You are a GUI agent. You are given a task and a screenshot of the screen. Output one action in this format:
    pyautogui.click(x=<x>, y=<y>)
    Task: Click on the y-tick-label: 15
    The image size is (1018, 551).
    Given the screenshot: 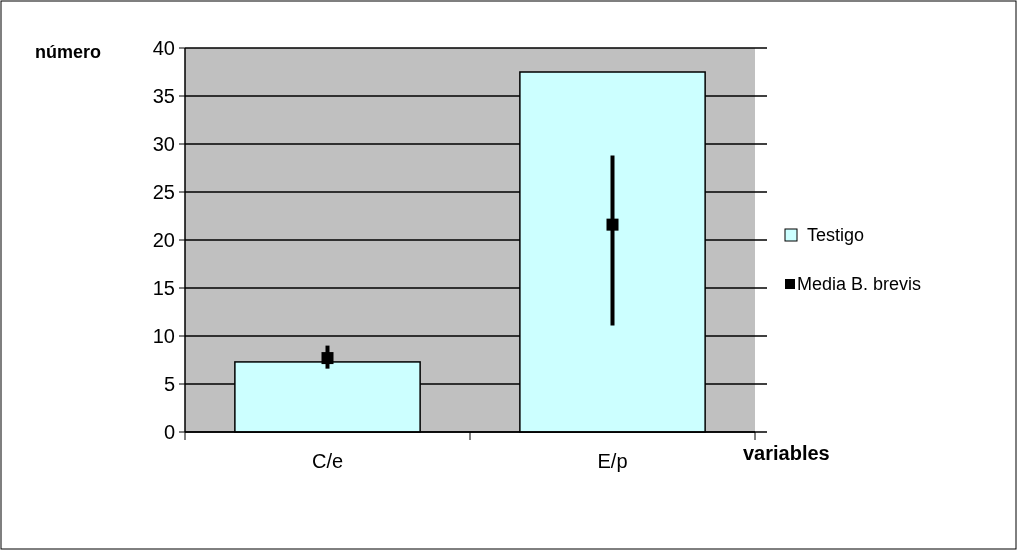 What is the action you would take?
    pyautogui.click(x=163, y=288)
    